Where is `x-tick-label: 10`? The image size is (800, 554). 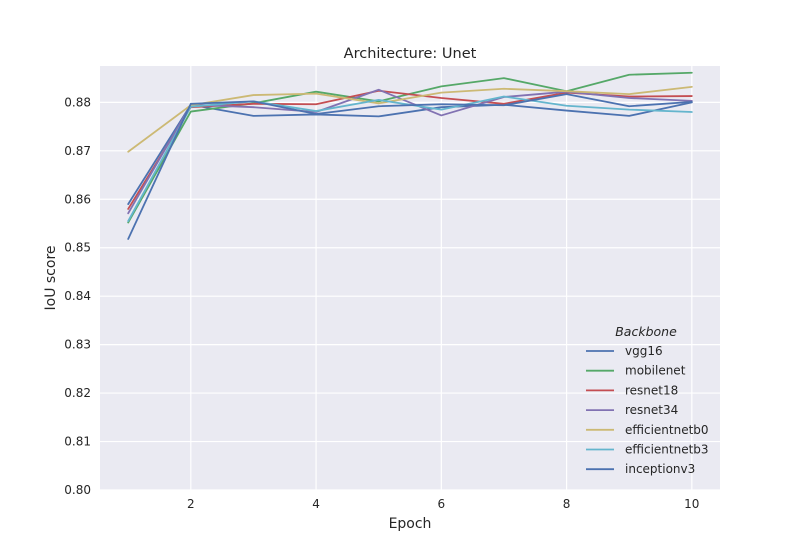
x-tick-label: 10 is located at coordinates (691, 504).